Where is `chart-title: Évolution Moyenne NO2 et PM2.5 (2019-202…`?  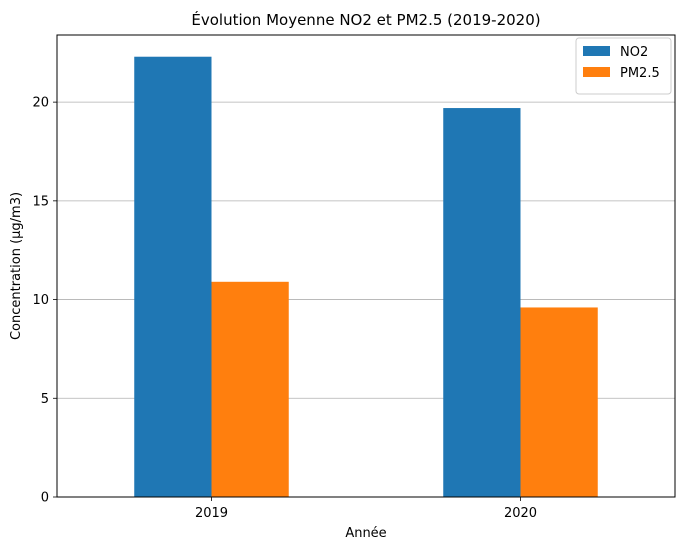 chart-title: Évolution Moyenne NO2 et PM2.5 (2019-202… is located at coordinates (365, 19).